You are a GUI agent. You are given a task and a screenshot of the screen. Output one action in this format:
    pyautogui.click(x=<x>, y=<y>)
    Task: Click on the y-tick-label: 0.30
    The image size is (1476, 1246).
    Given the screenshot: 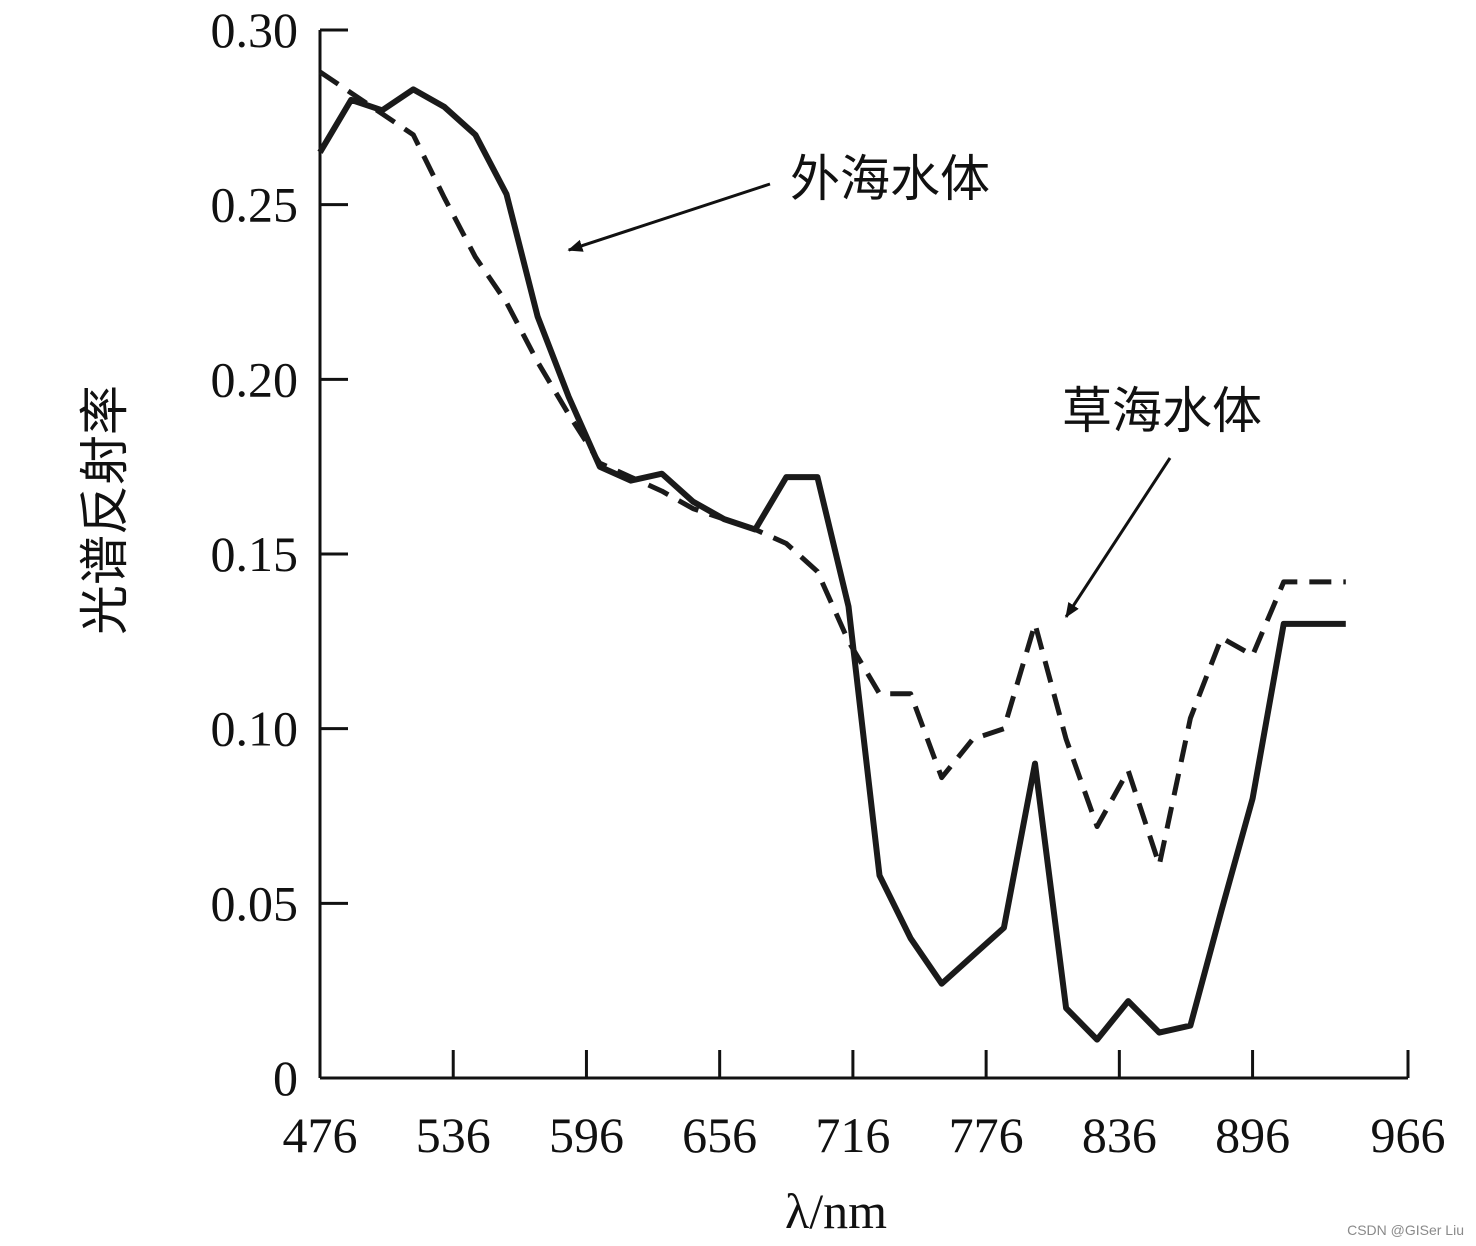 What is the action you would take?
    pyautogui.click(x=255, y=30)
    